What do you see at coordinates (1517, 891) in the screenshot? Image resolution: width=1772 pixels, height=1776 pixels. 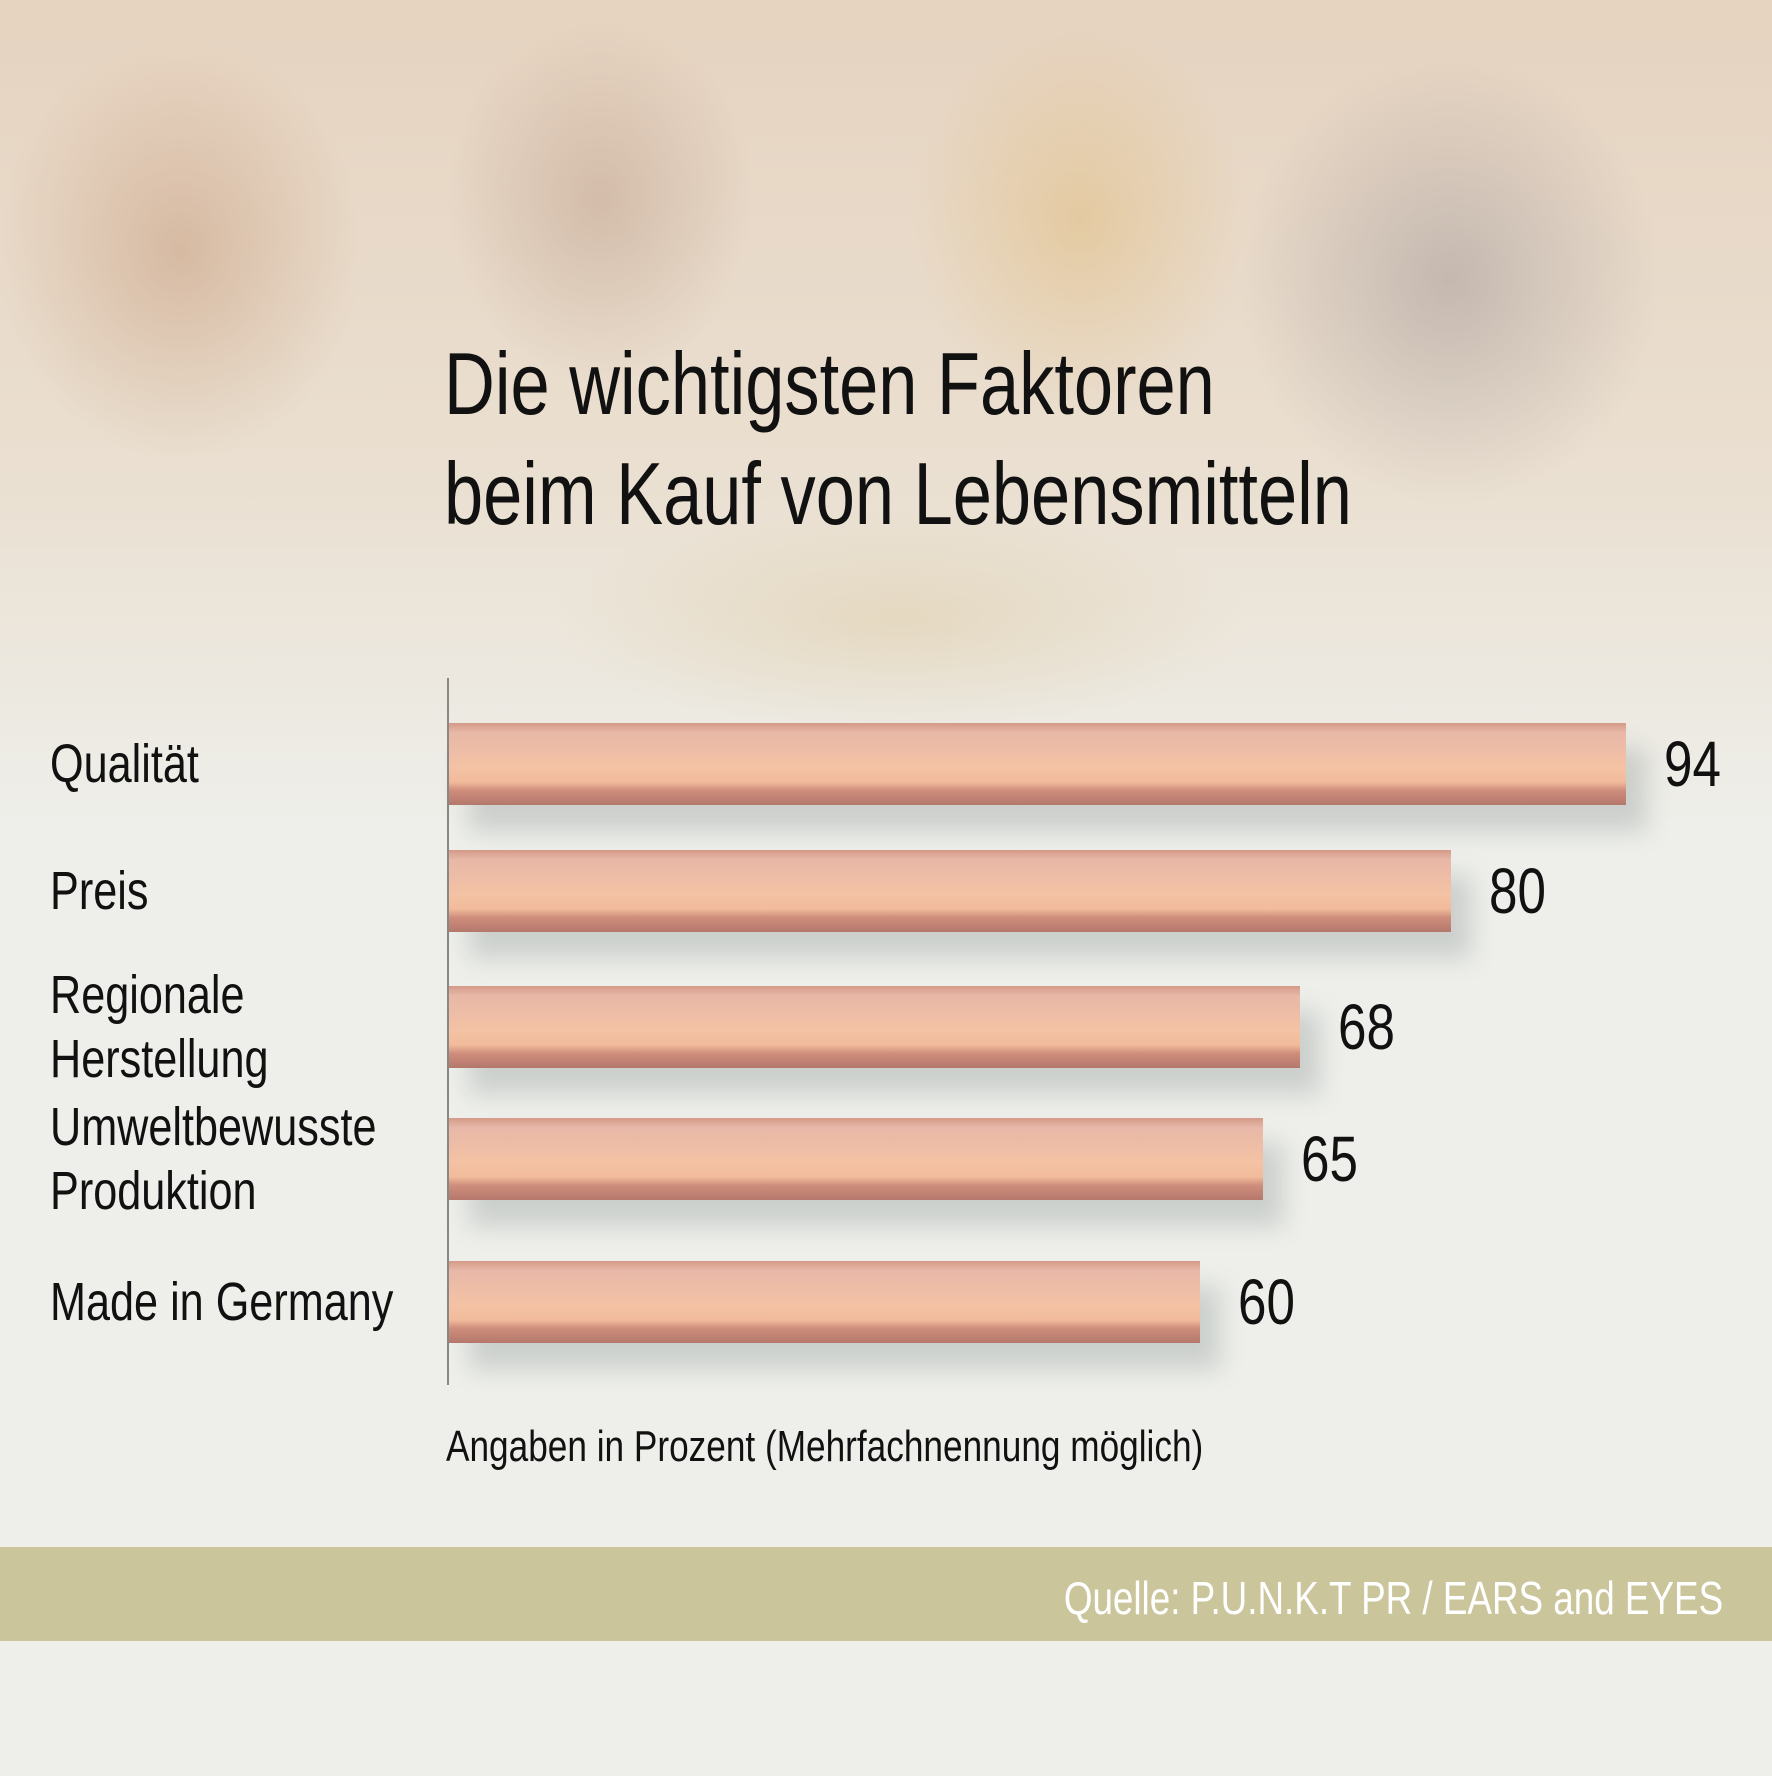 I see `value-label-1: 80` at bounding box center [1517, 891].